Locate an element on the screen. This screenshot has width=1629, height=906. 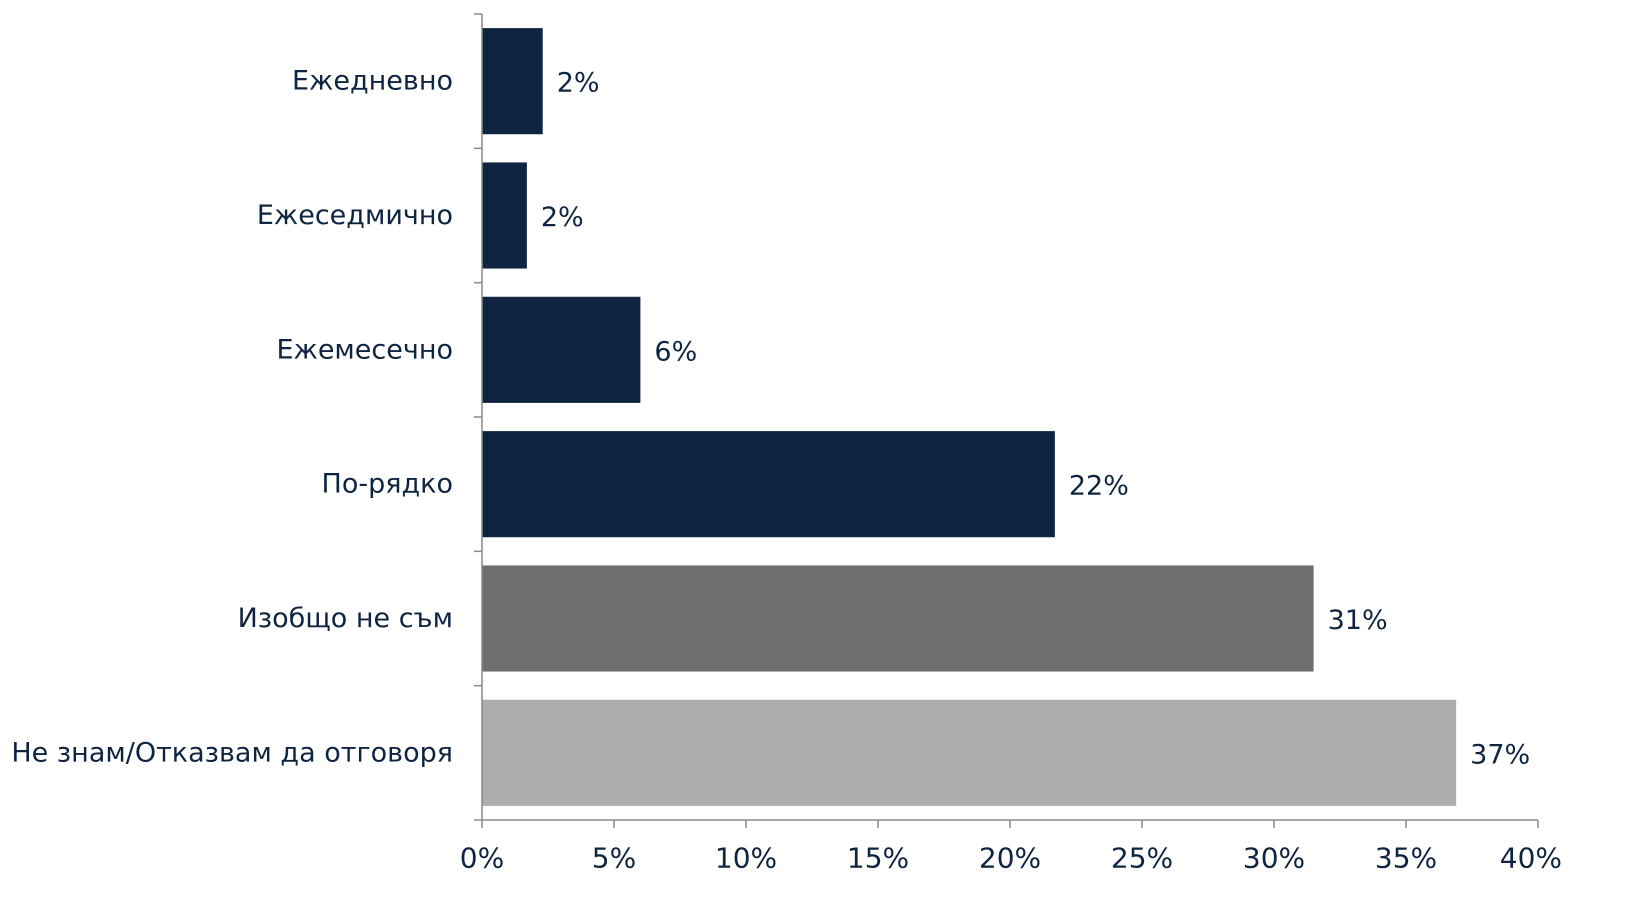
category-label: Ежемесечно is located at coordinates (364, 349).